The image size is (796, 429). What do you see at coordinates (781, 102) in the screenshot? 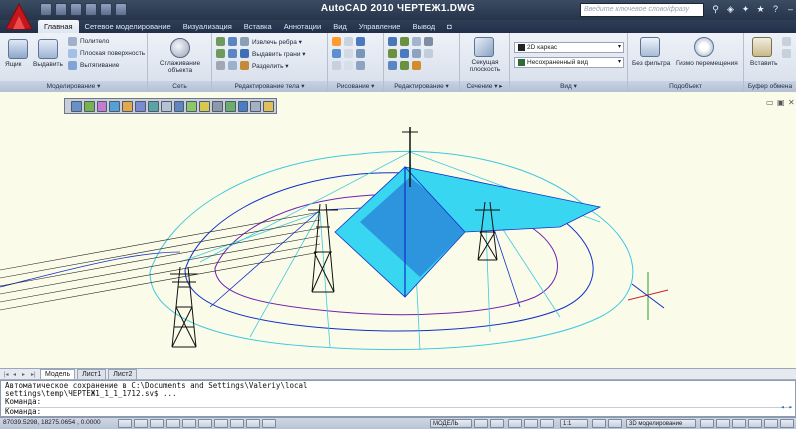
I see `viewport-restore-icon: ▣` at bounding box center [781, 102].